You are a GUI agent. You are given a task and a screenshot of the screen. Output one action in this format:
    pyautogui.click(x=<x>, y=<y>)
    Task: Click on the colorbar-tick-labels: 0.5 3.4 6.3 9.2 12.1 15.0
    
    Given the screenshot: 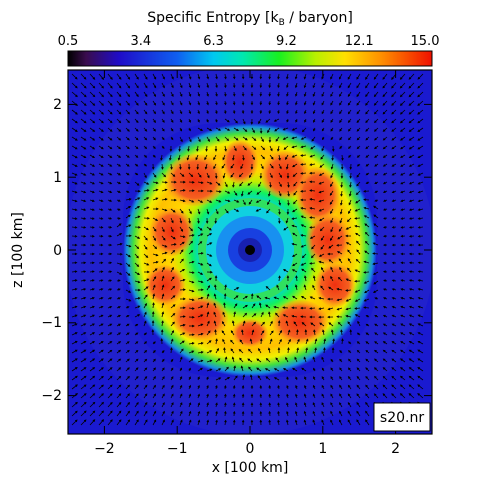 What is the action you would take?
    pyautogui.click(x=249, y=41)
    